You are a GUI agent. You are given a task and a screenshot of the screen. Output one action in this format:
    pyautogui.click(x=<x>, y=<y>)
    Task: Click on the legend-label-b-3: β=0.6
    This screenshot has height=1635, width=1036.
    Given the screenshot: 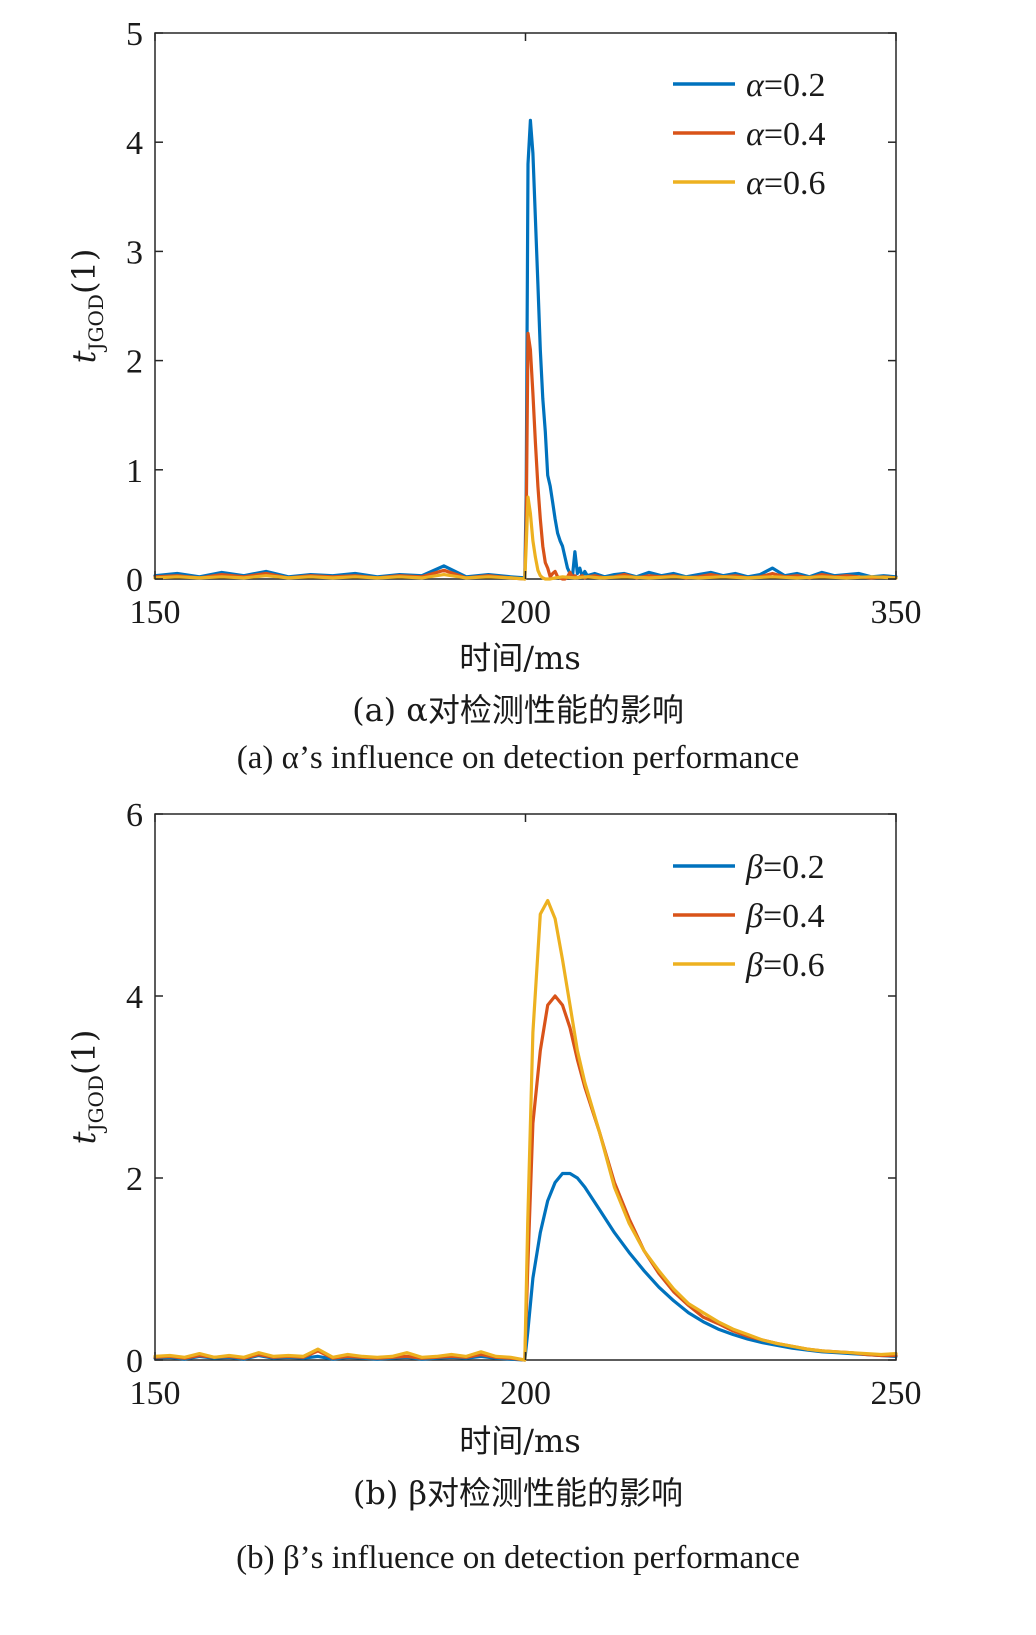 What is the action you would take?
    pyautogui.click(x=785, y=965)
    